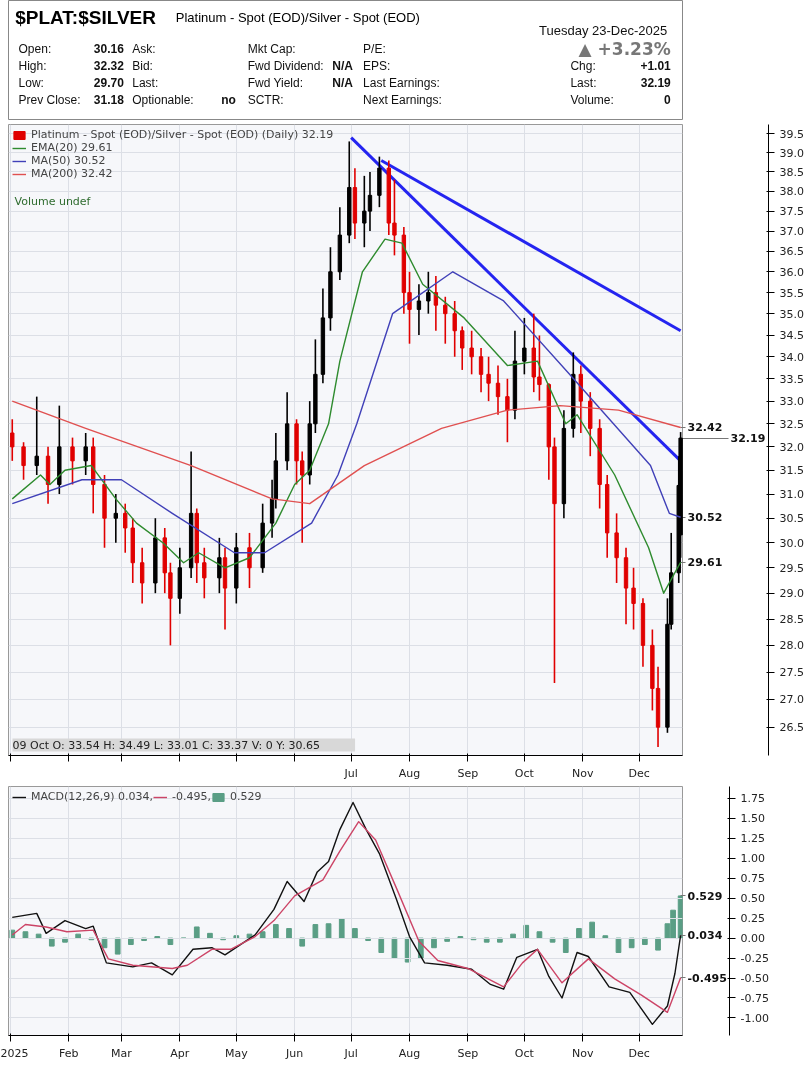  What do you see at coordinates (275, 82) in the screenshot?
I see `text: Fwd Yield:` at bounding box center [275, 82].